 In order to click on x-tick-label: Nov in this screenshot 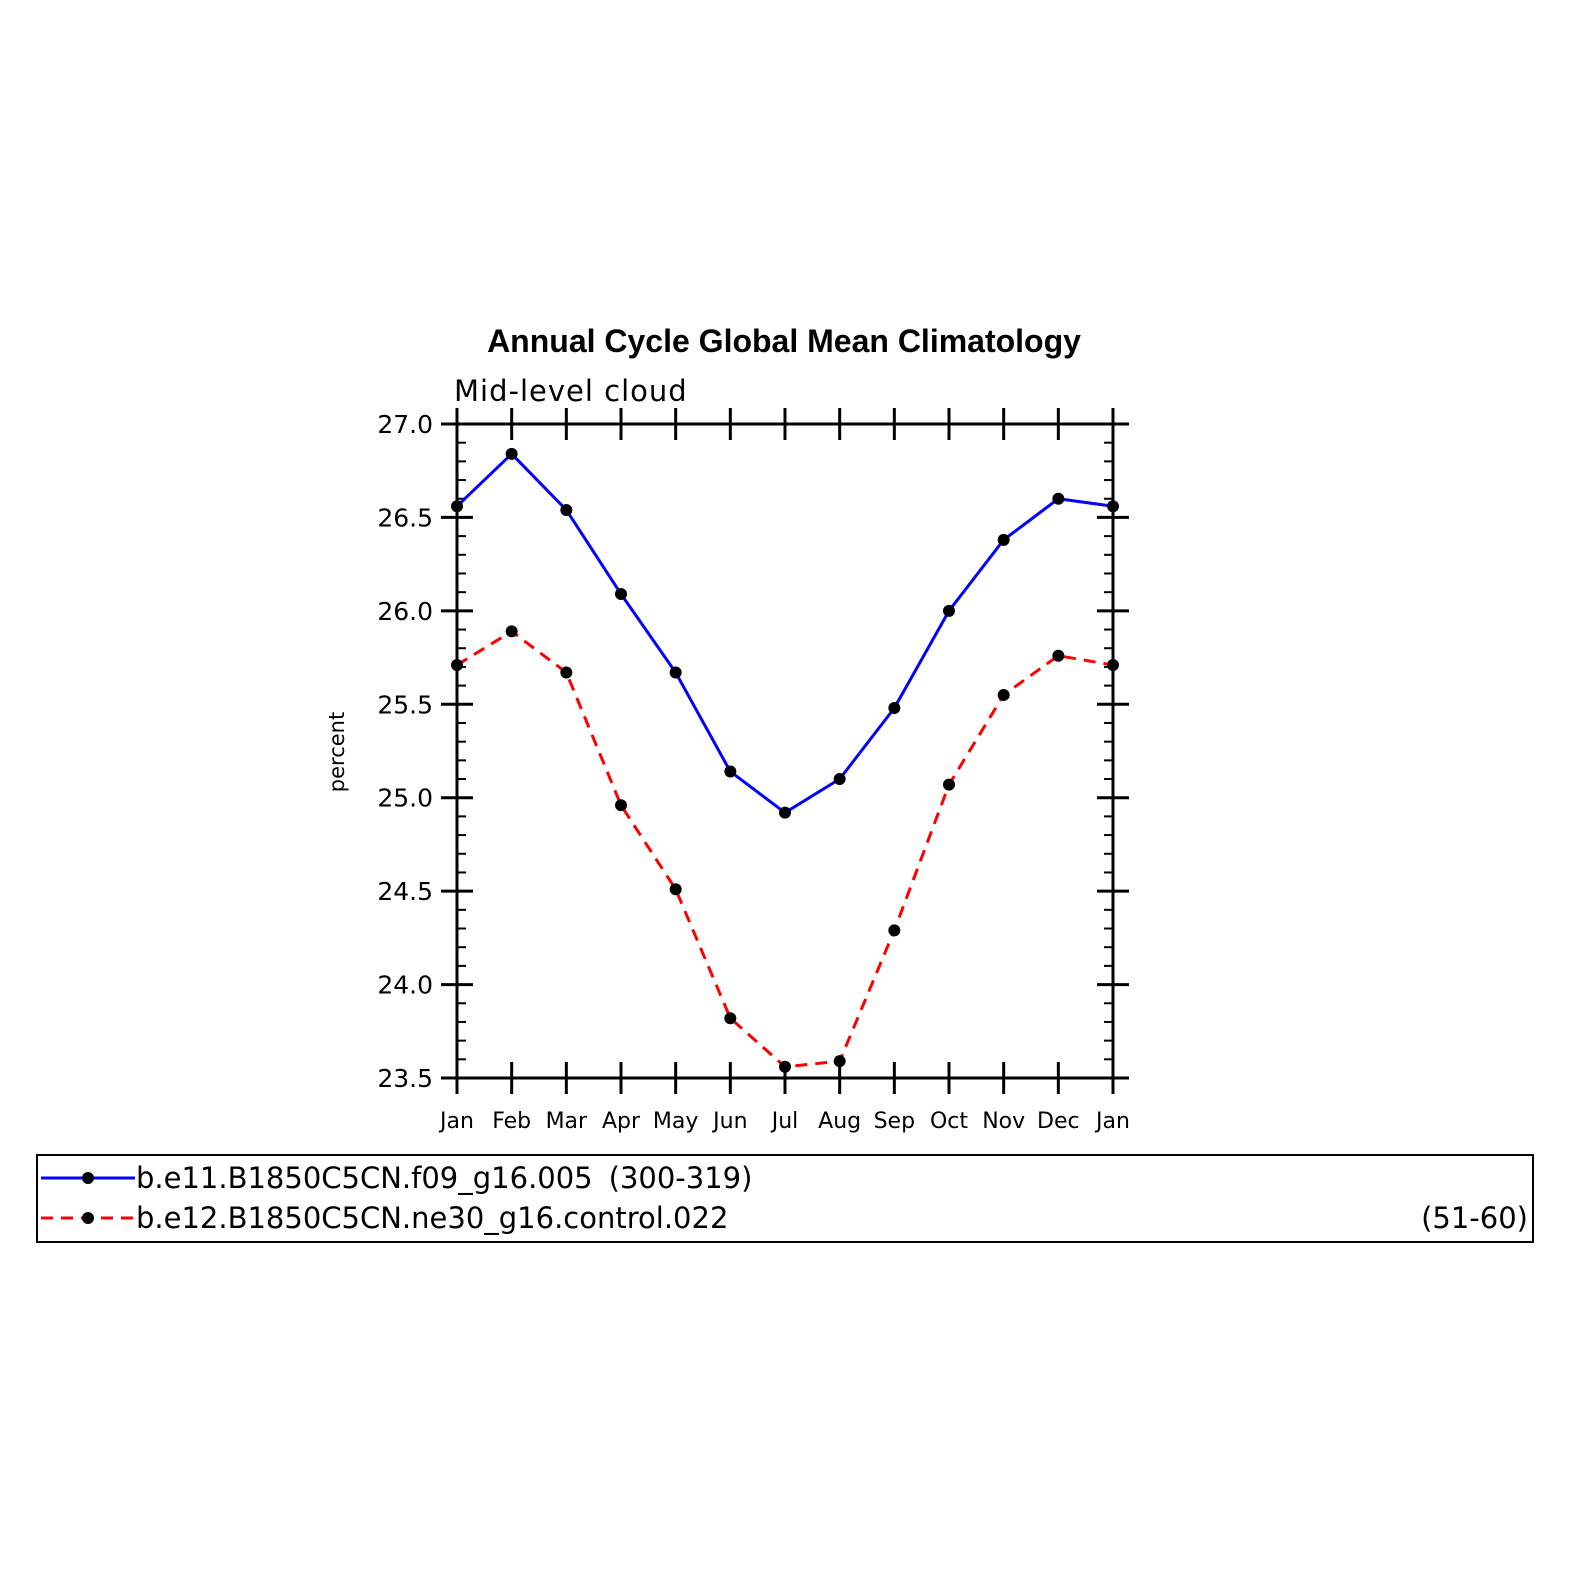, I will do `click(1003, 1121)`.